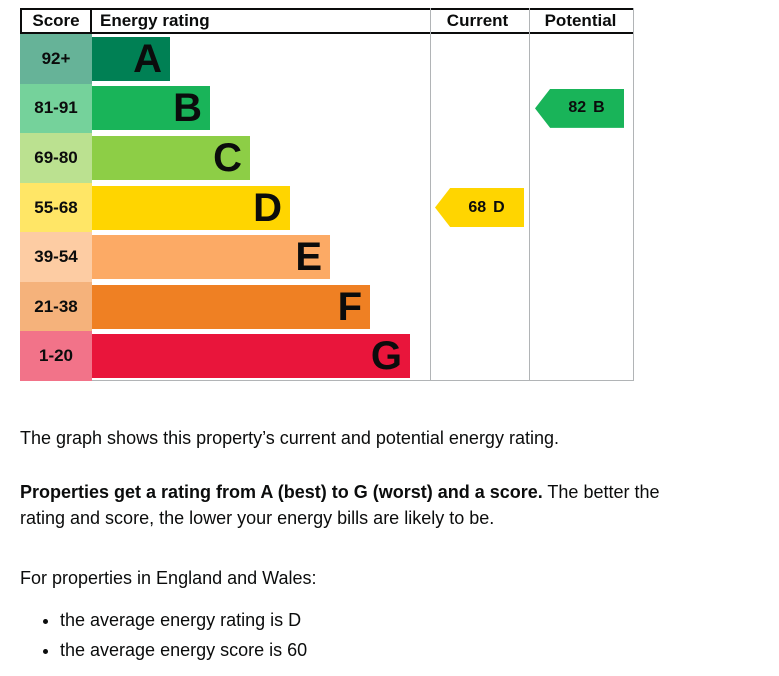  What do you see at coordinates (261, 109) in the screenshot?
I see `band-area: B` at bounding box center [261, 109].